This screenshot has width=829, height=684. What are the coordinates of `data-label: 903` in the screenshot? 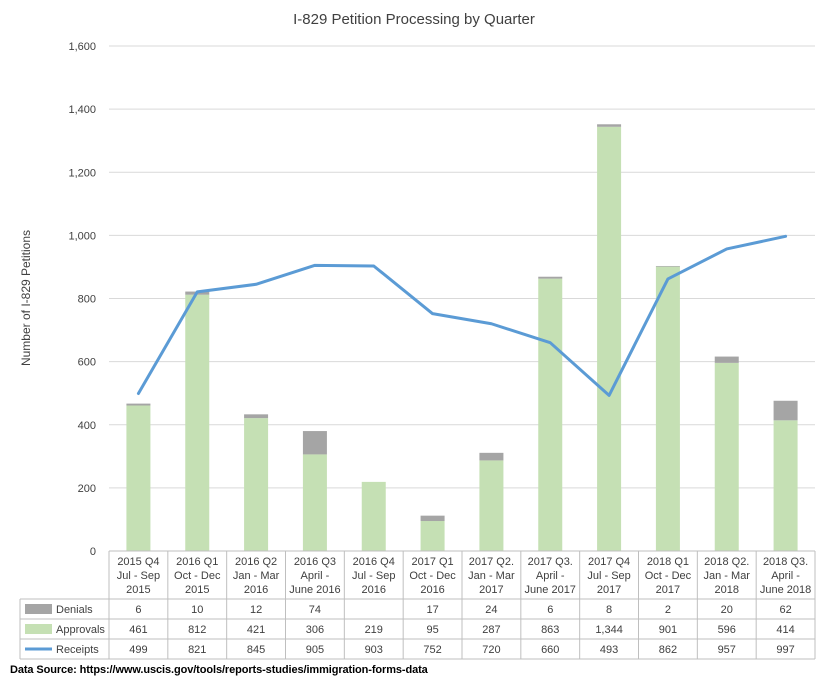 It's located at (374, 650).